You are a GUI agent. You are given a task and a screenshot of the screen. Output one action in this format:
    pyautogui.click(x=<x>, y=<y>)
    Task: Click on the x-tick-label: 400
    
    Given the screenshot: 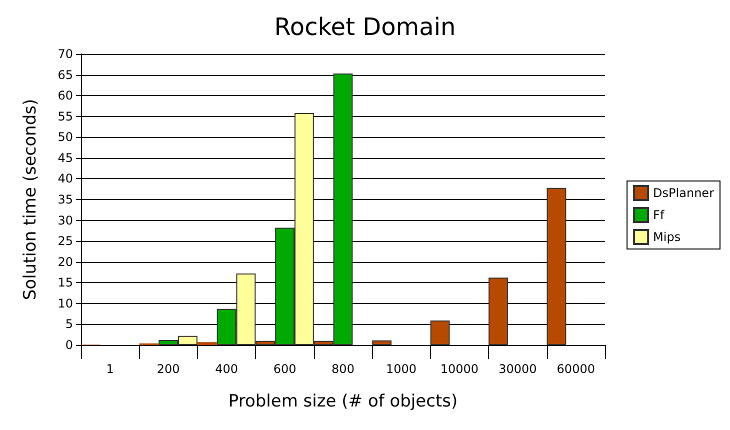 What is the action you would take?
    pyautogui.click(x=226, y=369)
    